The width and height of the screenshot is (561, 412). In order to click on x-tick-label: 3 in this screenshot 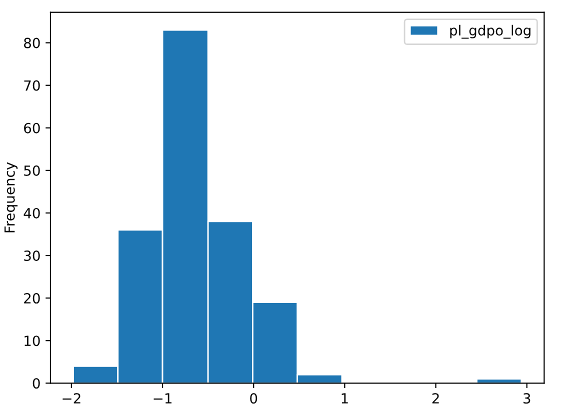, I will do `click(527, 398)`.